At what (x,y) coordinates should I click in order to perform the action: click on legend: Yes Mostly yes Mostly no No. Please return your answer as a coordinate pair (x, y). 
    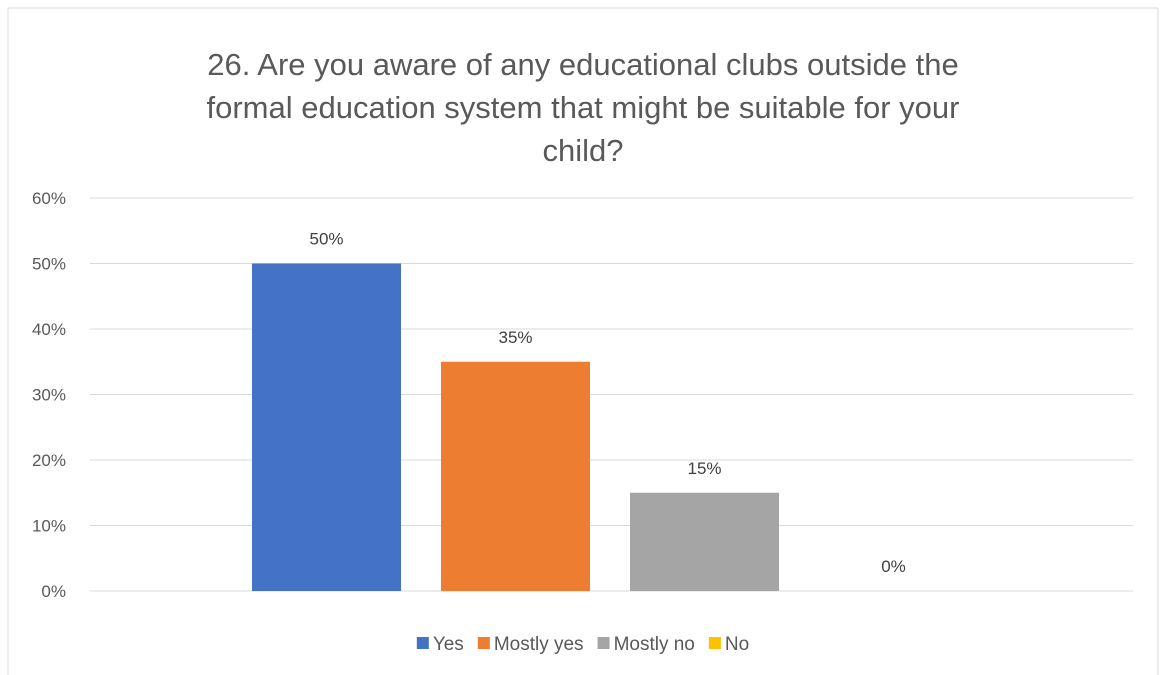
    Looking at the image, I should click on (582, 644).